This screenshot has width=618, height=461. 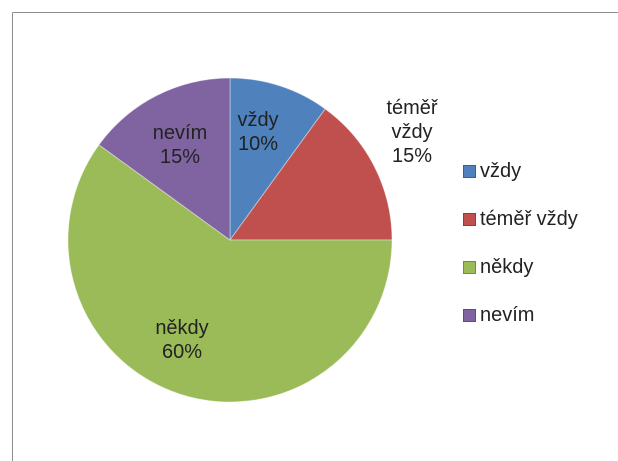 What do you see at coordinates (529, 219) in the screenshot?
I see `legend-label: téměř vždy` at bounding box center [529, 219].